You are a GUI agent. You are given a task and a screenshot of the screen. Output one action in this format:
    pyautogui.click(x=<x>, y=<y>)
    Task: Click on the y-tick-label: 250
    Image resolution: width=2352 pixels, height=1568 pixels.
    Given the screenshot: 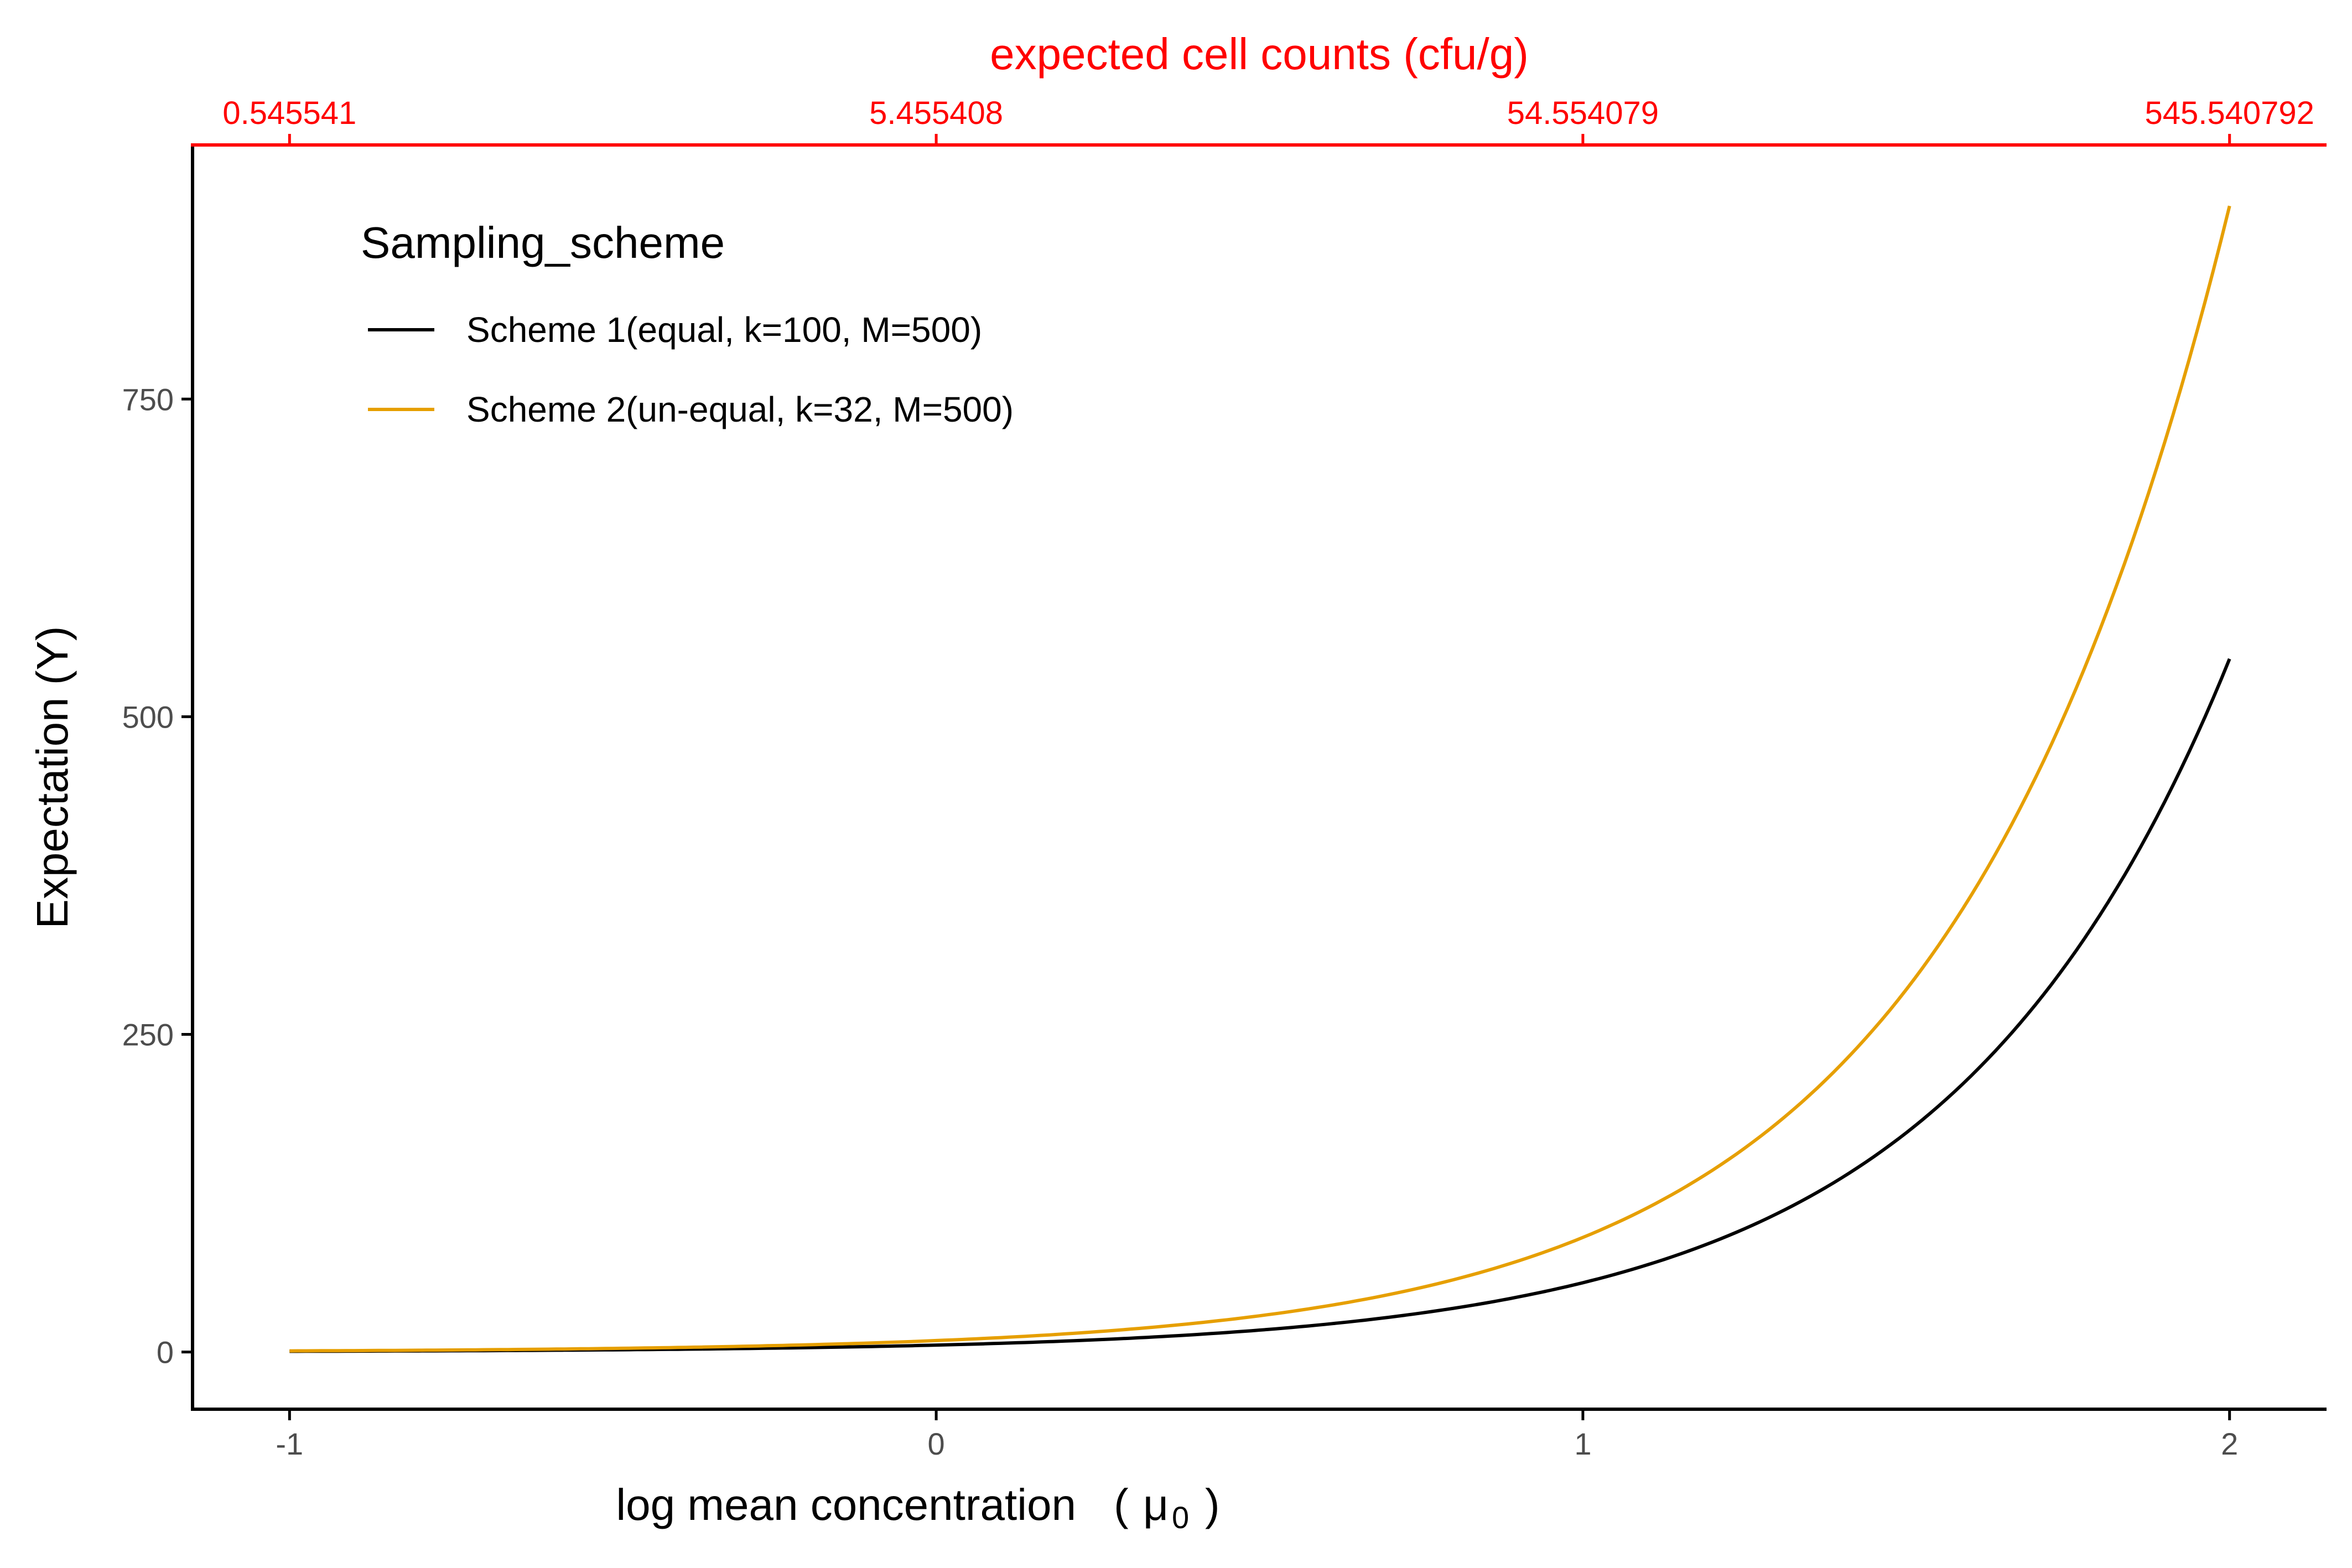 What is the action you would take?
    pyautogui.click(x=148, y=1035)
    